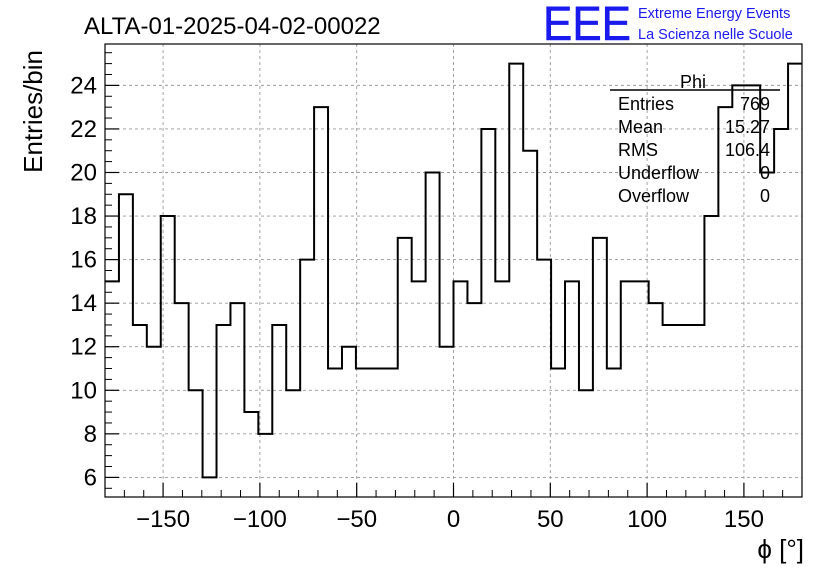 Image resolution: width=836 pixels, height=572 pixels. Describe the element at coordinates (744, 519) in the screenshot. I see `x-tick-label: 150` at that location.